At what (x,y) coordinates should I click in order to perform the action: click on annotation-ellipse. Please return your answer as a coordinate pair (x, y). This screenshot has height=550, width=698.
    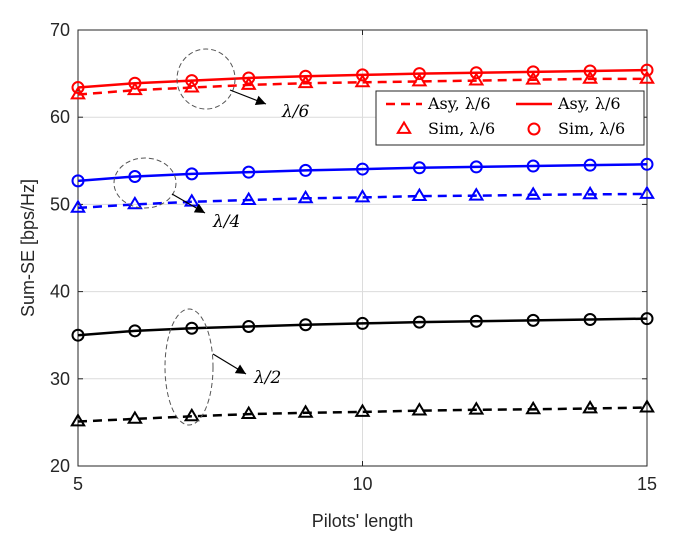
    Looking at the image, I should click on (189, 367).